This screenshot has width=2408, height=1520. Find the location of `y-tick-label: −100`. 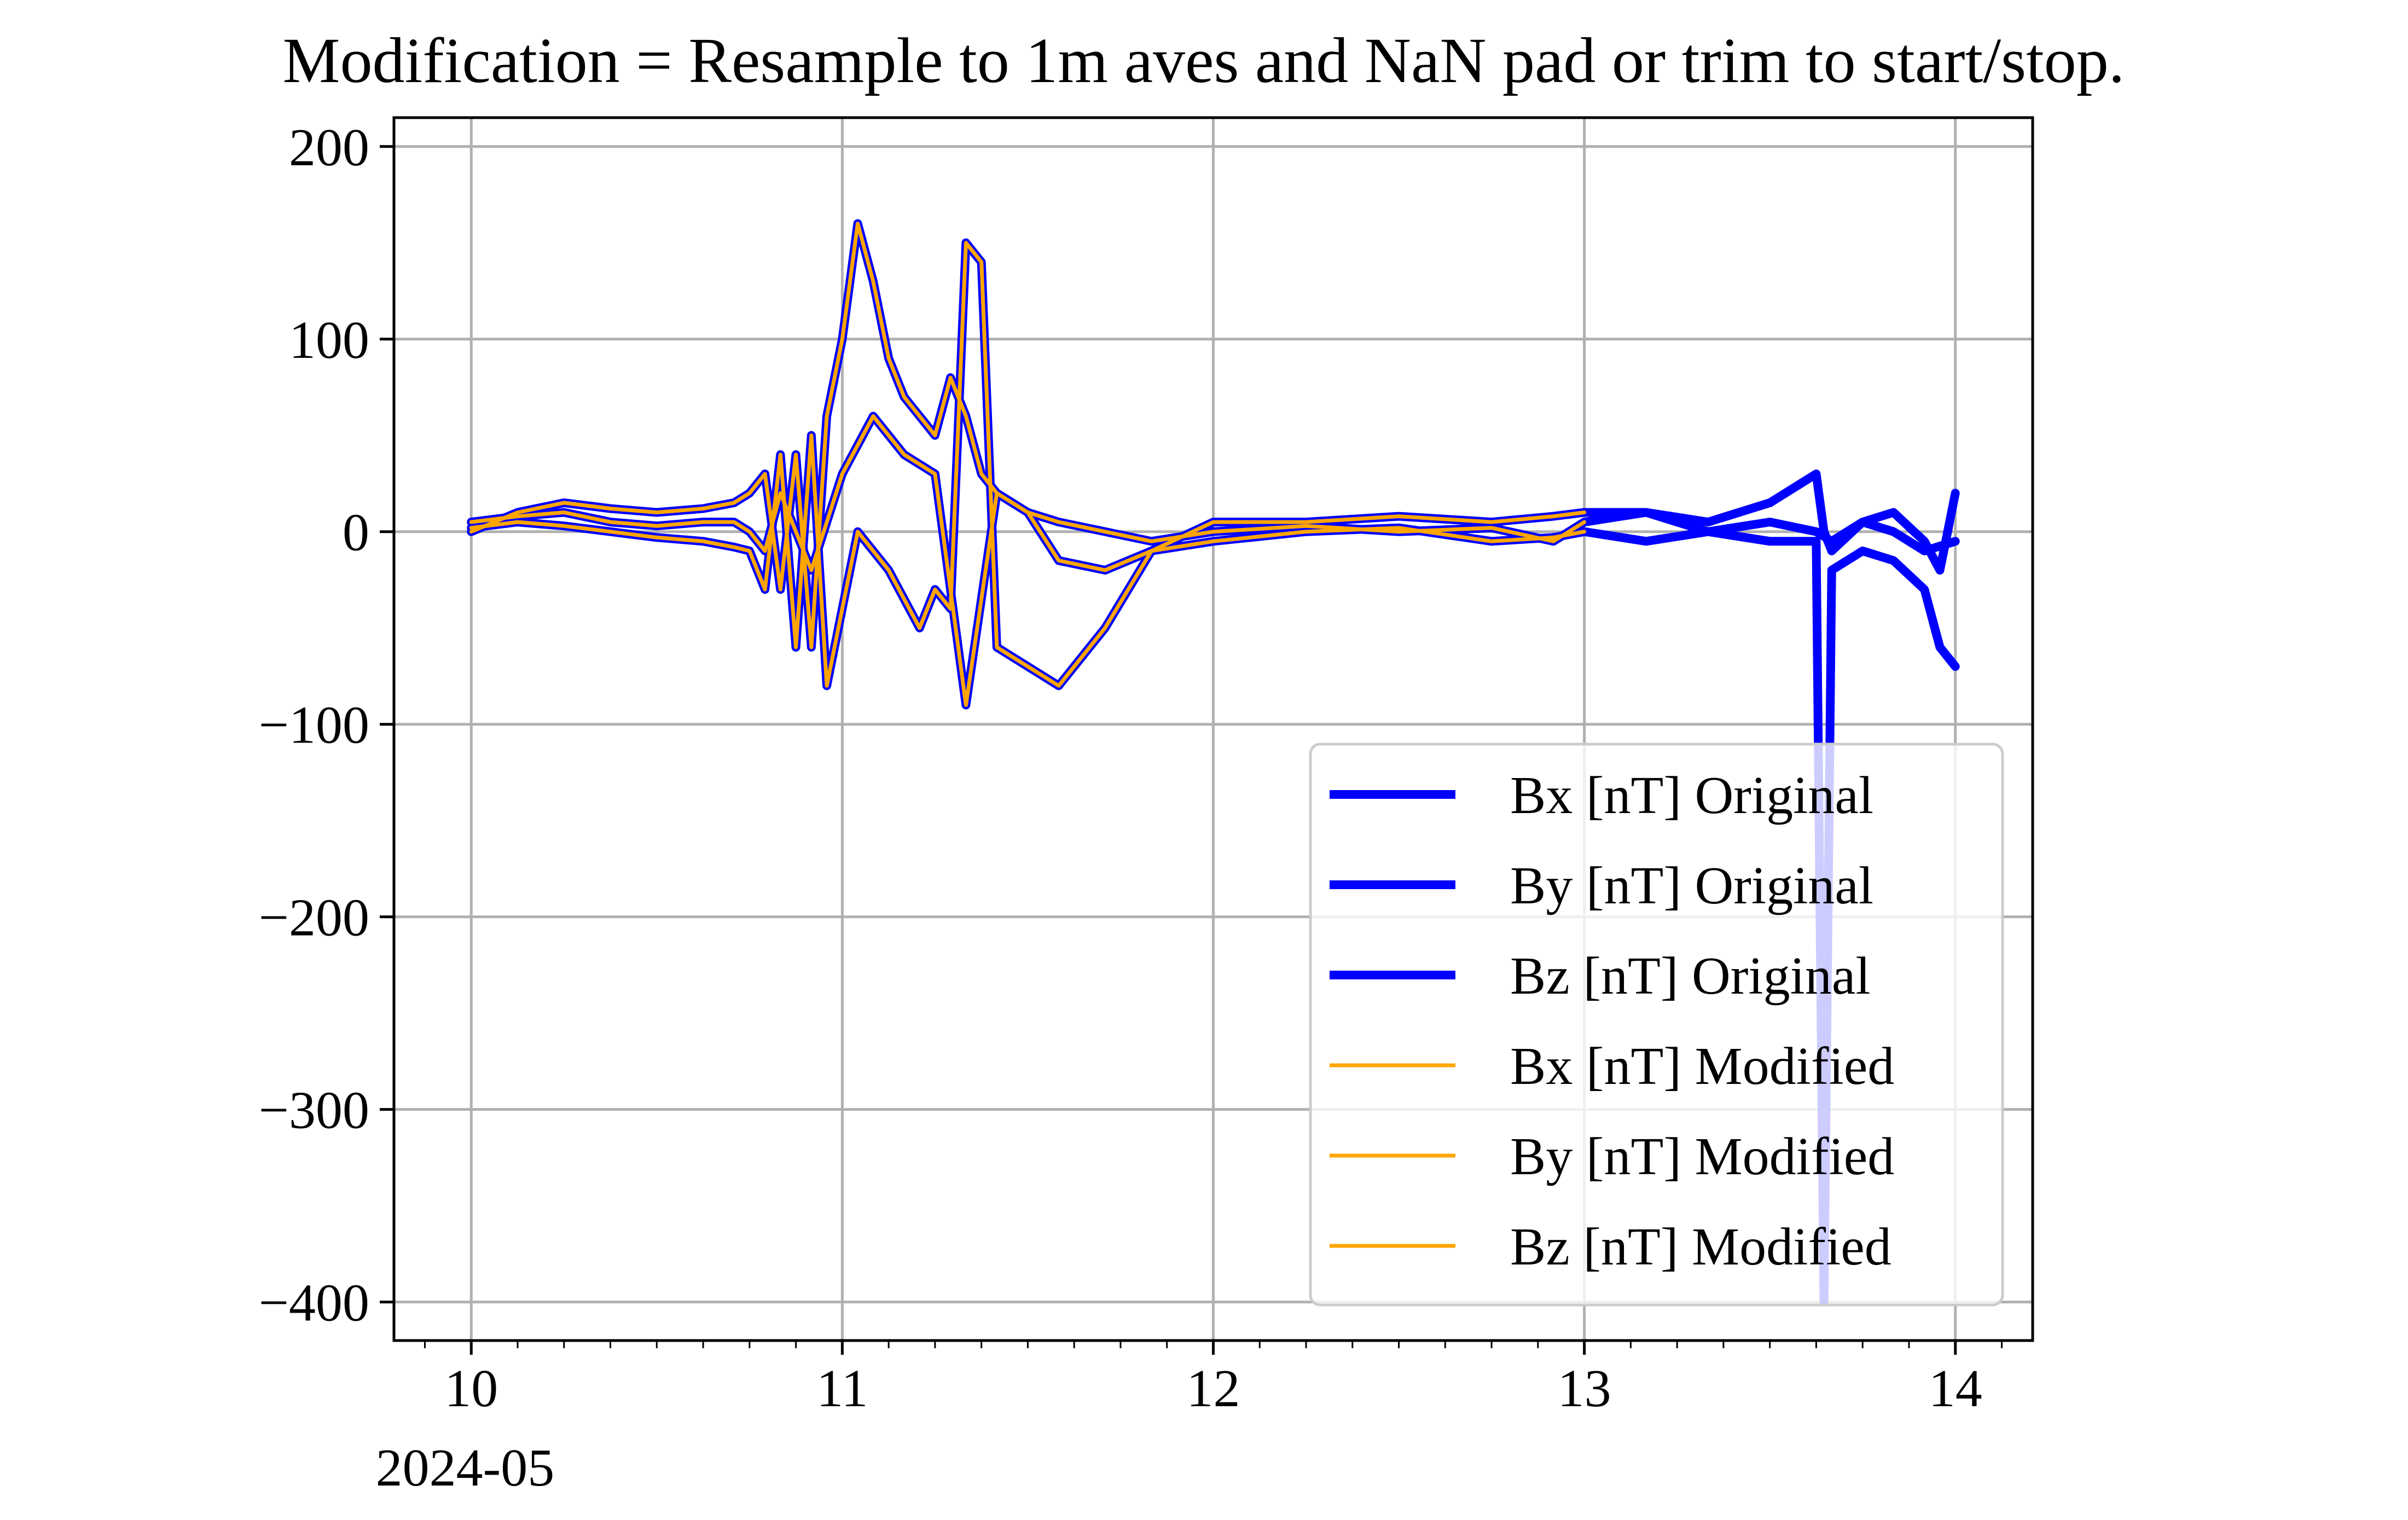

y-tick-label: −100 is located at coordinates (314, 725).